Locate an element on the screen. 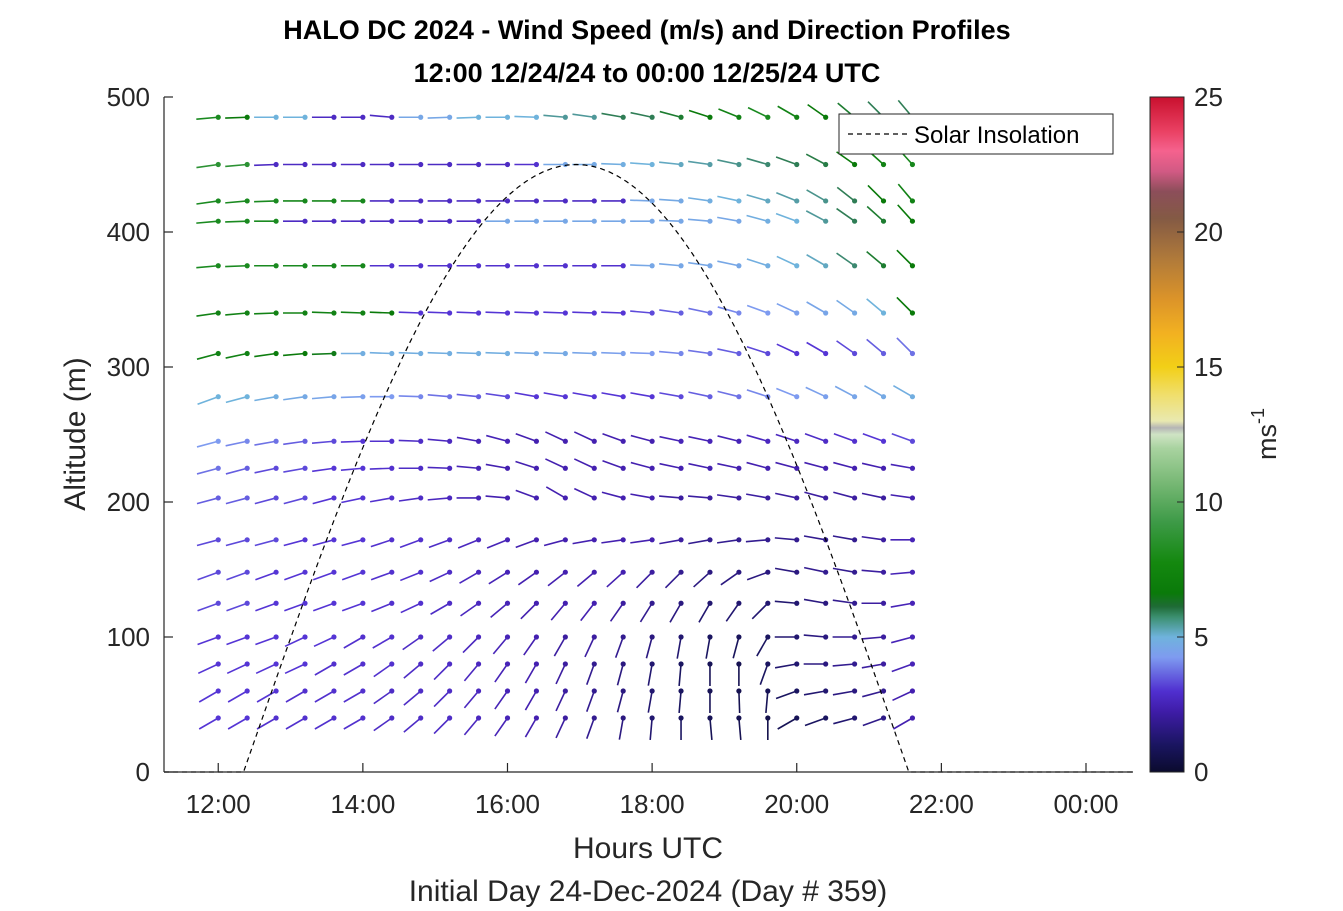 The height and width of the screenshot is (911, 1343). x-axis-label: Hours UTC is located at coordinates (648, 848).